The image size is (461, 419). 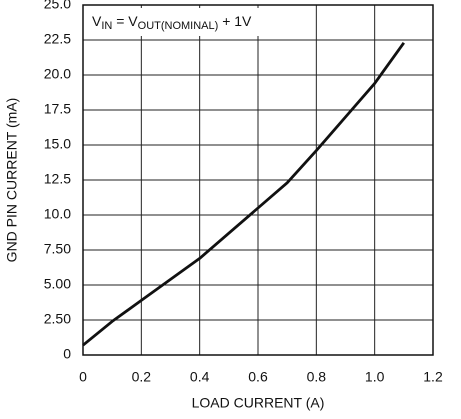 What do you see at coordinates (172, 22) in the screenshot?
I see `annotation: VIN = VOUT(NOMINAL) + 1V` at bounding box center [172, 22].